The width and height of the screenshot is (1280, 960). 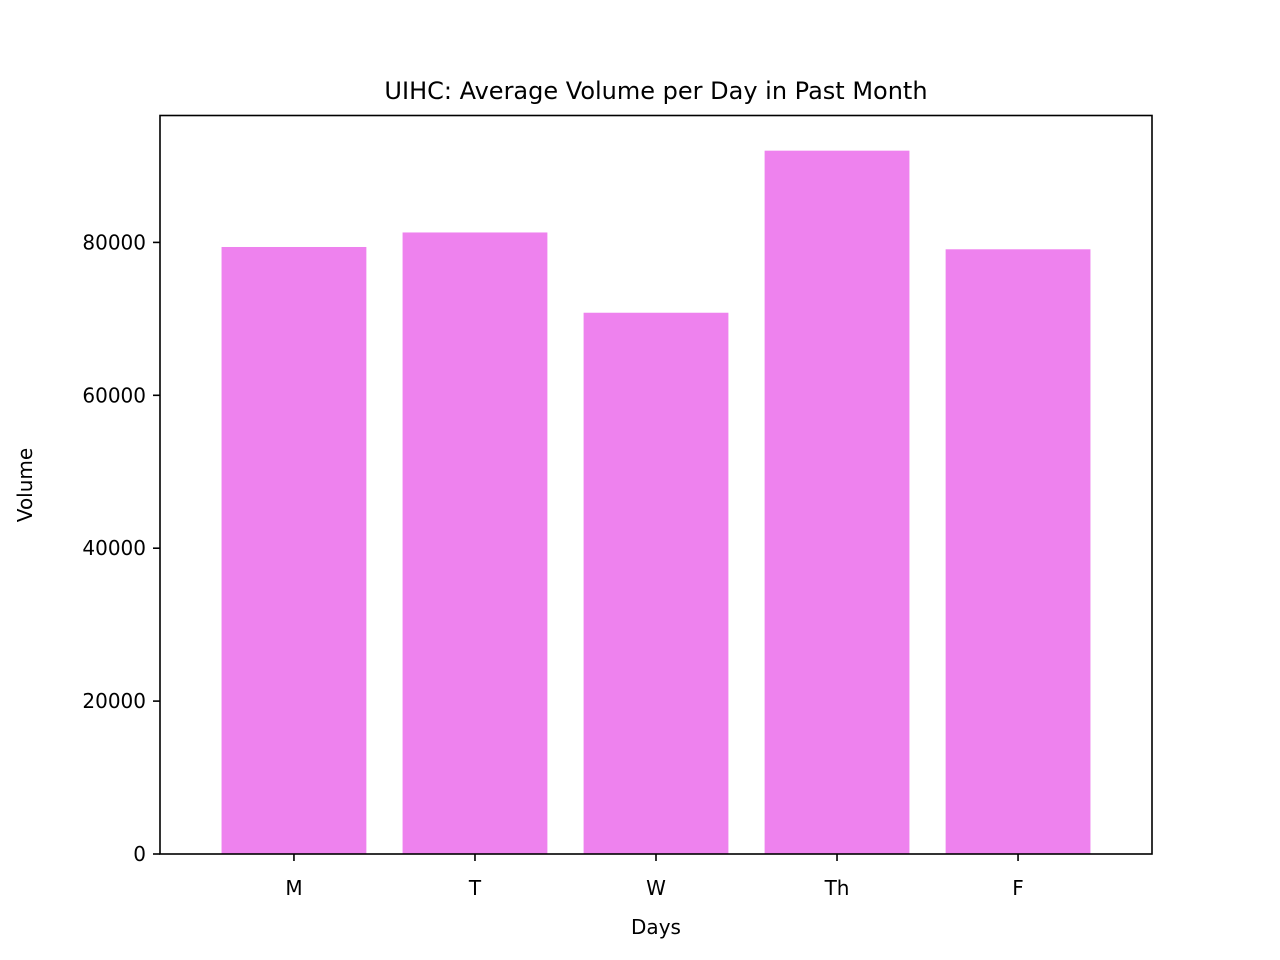 I want to click on bar-th, so click(x=837, y=502).